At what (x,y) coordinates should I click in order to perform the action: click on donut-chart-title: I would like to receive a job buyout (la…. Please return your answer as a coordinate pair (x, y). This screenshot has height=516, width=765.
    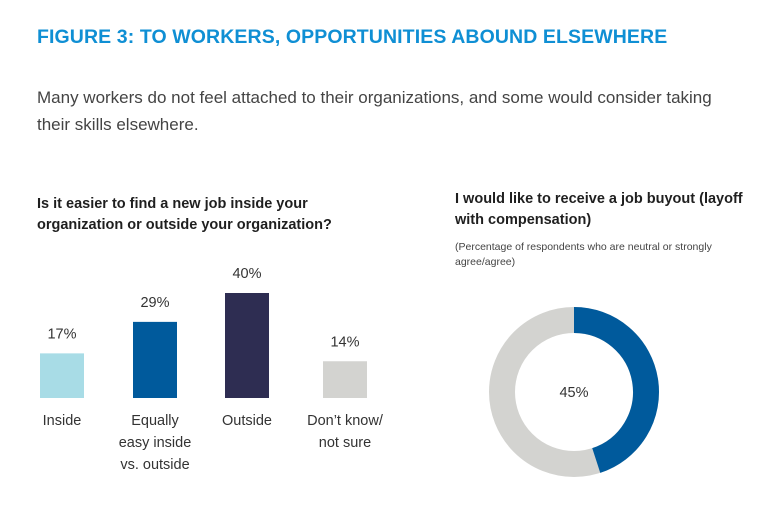
    Looking at the image, I should click on (599, 209).